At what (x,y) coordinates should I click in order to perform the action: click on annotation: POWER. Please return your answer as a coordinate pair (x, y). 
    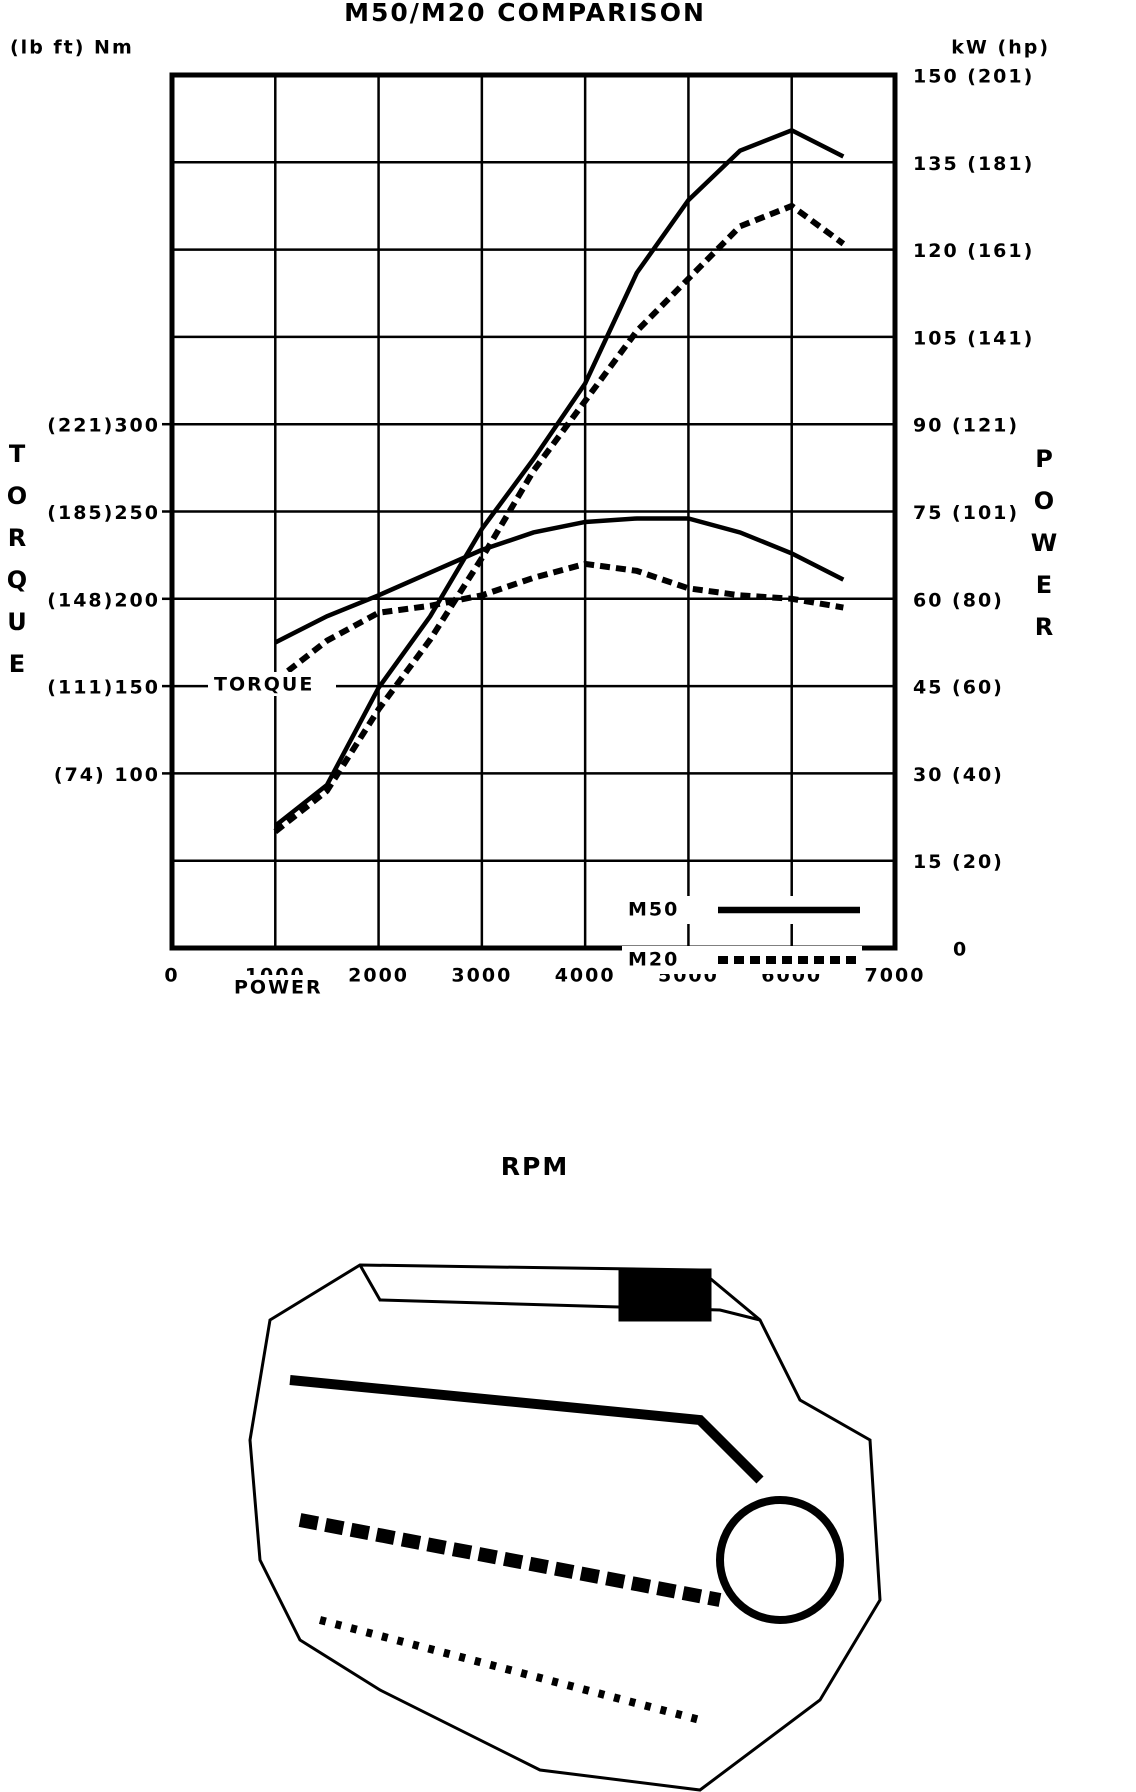
    Looking at the image, I should click on (278, 988).